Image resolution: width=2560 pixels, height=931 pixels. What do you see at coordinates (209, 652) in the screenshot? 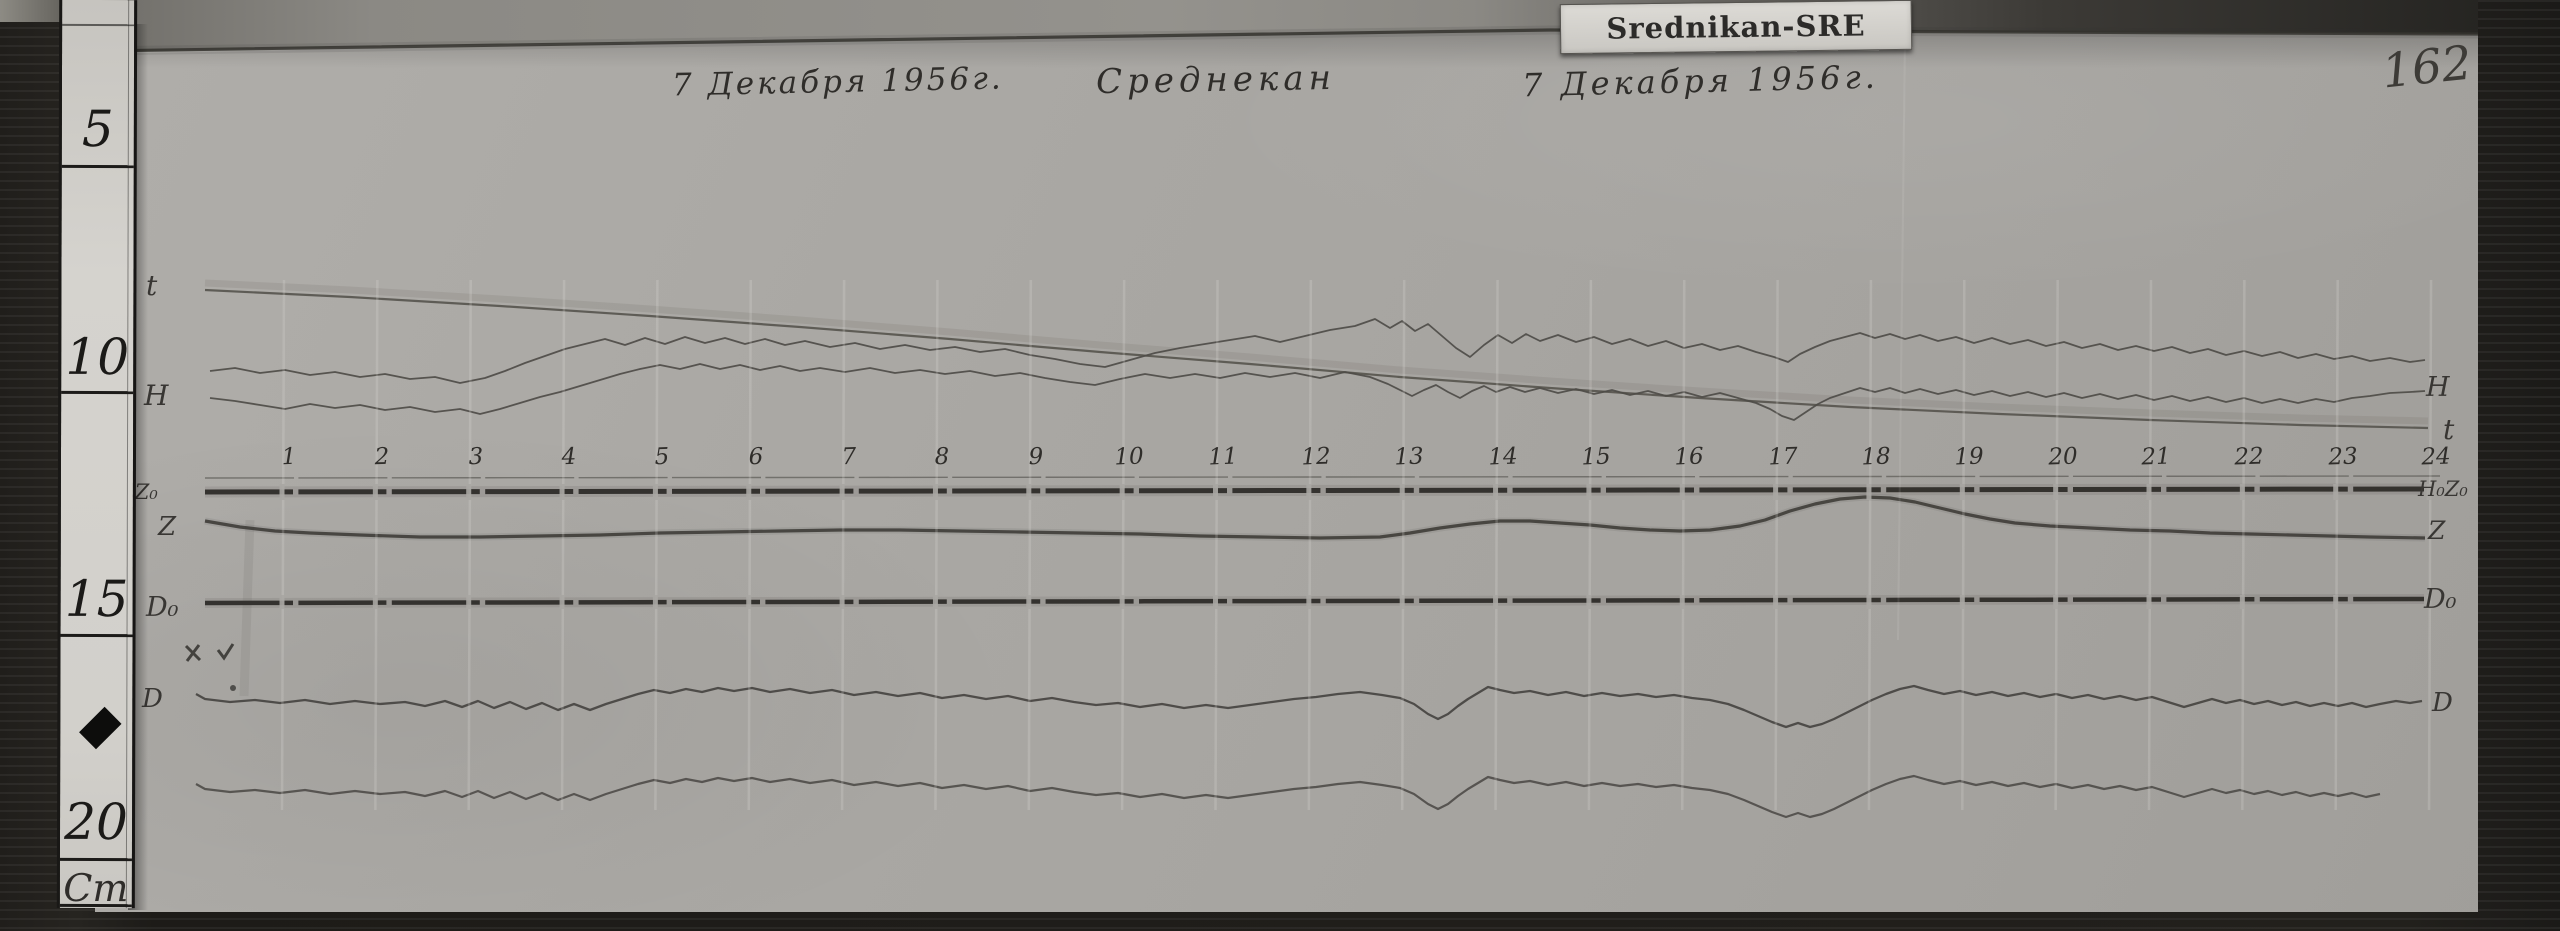
I see `ink-smudge` at bounding box center [209, 652].